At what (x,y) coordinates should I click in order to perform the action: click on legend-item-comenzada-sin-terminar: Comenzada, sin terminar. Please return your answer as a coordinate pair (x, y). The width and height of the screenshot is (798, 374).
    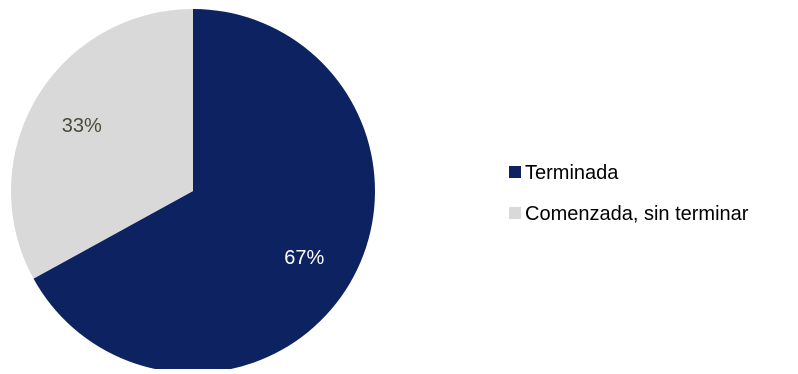
    Looking at the image, I should click on (629, 214).